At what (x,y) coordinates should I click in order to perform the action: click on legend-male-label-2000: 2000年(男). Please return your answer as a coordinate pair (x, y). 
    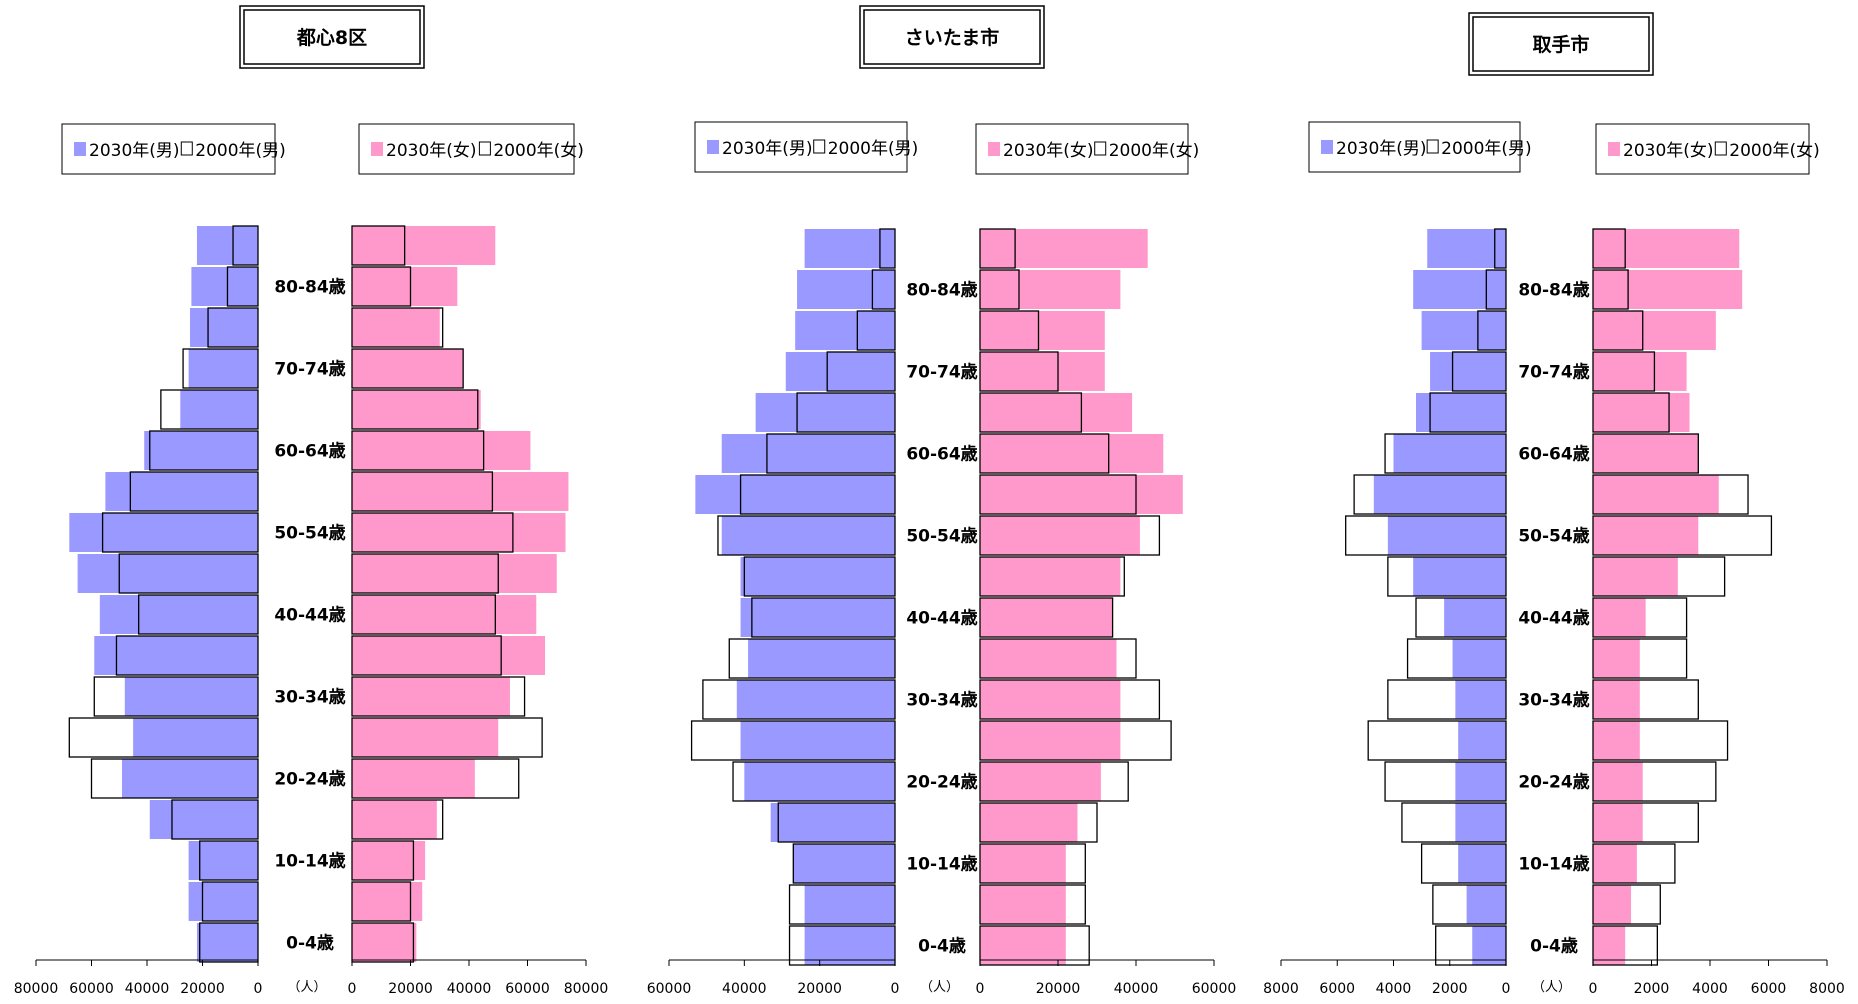
    Looking at the image, I should click on (873, 149).